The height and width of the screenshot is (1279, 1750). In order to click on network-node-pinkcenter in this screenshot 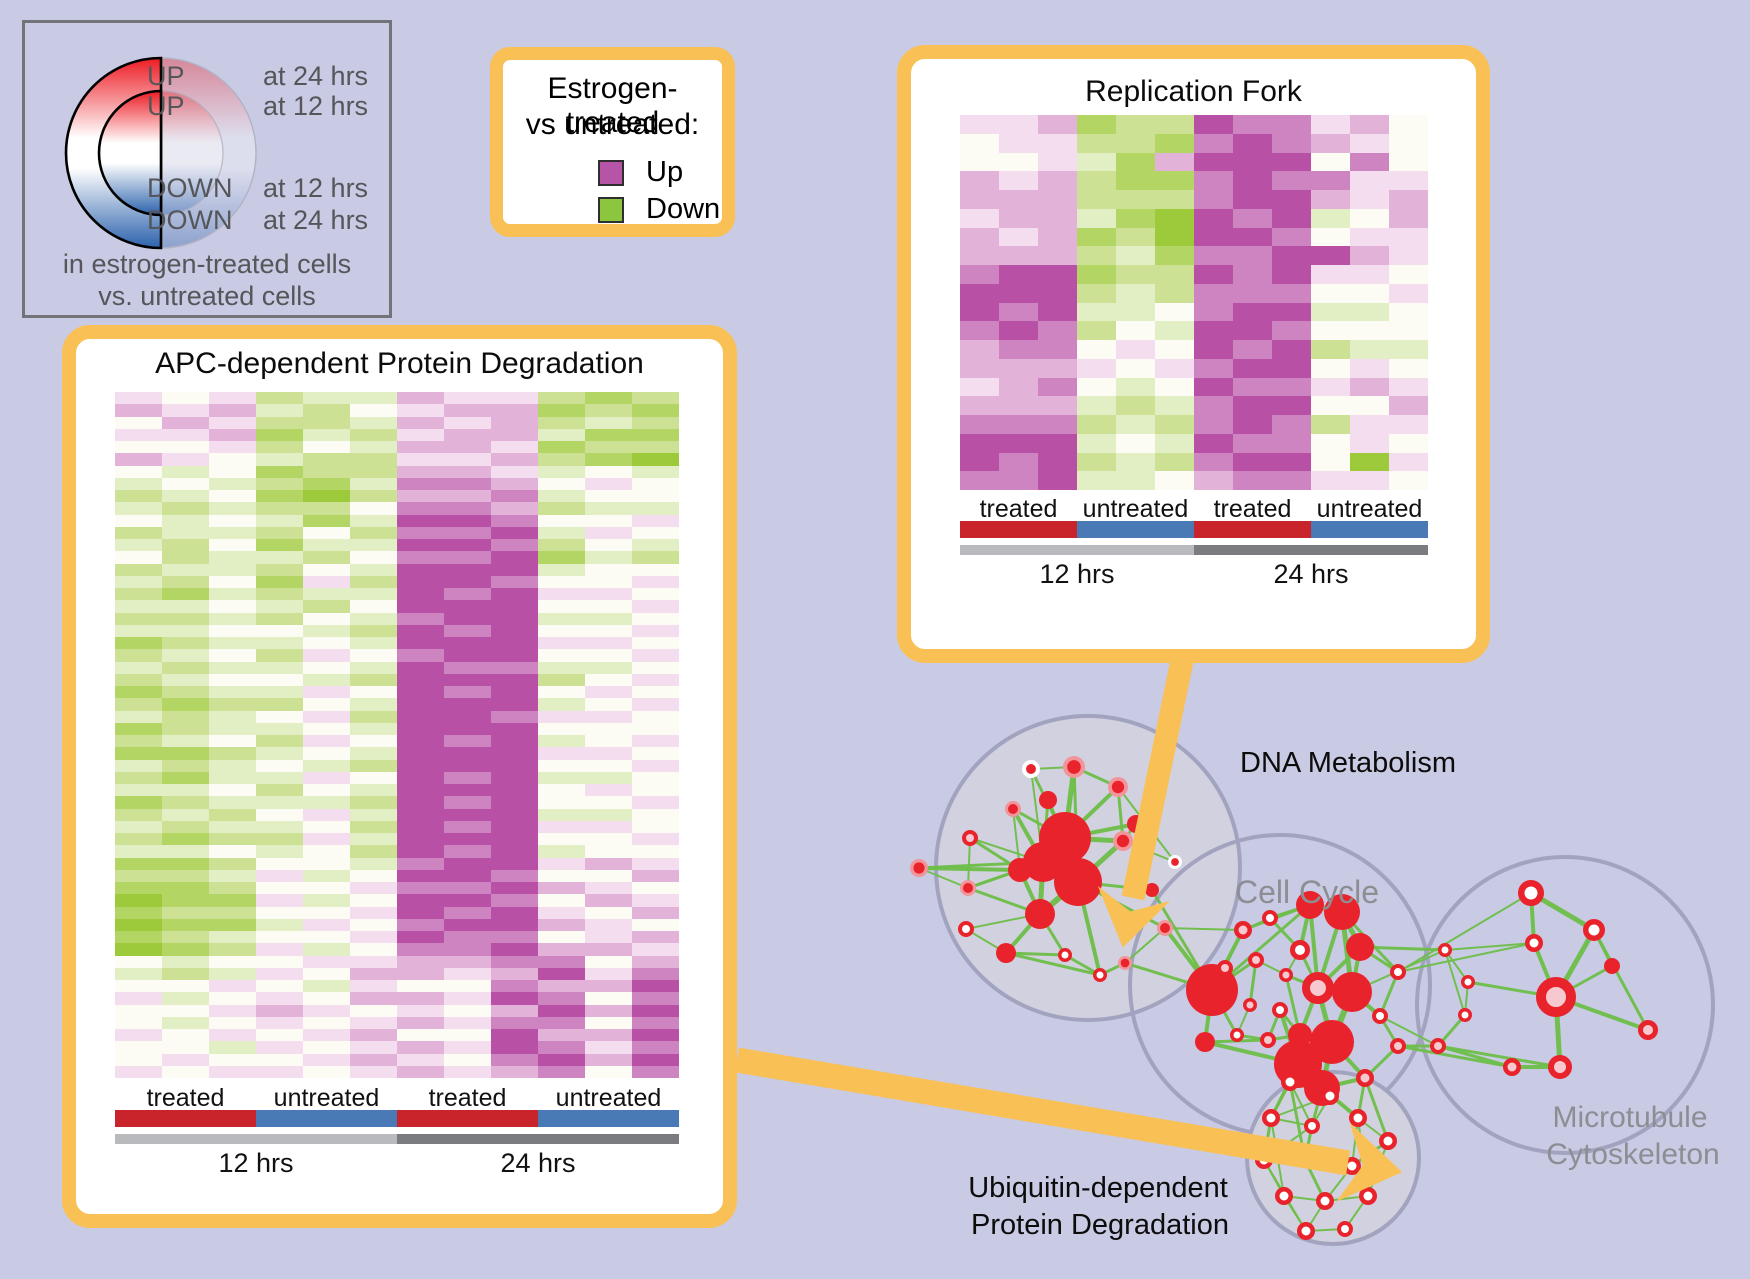, I will do `click(1648, 1030)`.